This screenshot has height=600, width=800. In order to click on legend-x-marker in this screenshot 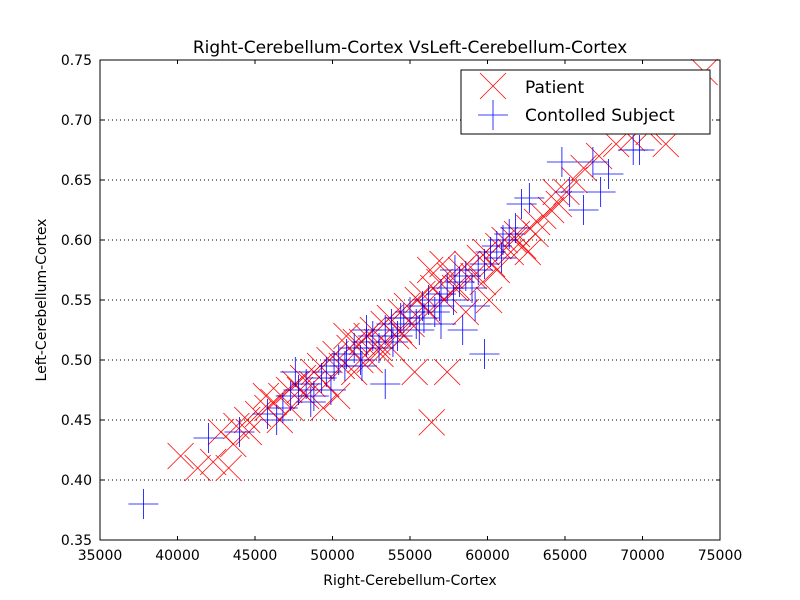, I will do `click(493, 86)`.